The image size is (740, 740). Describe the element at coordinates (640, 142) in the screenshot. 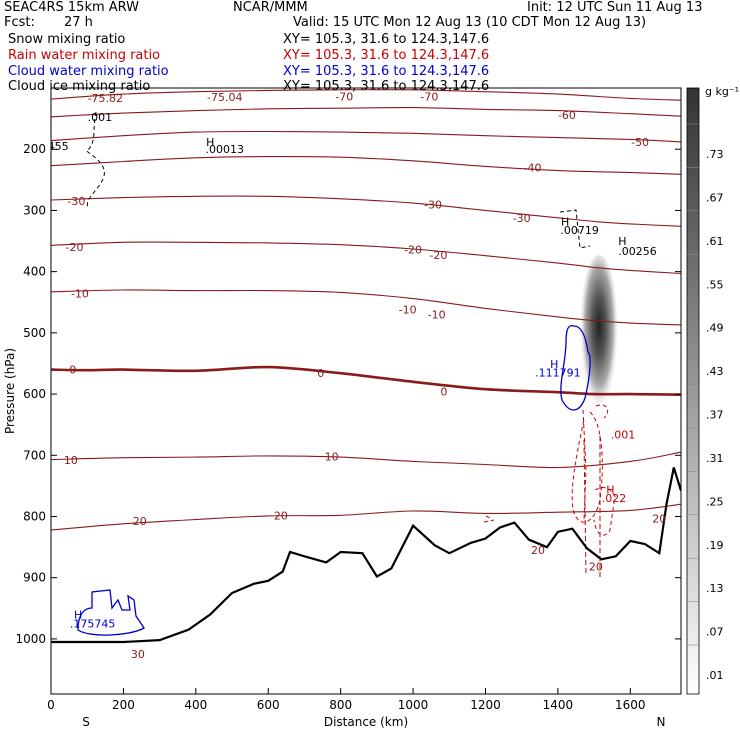

I see `contour-label: -50` at that location.